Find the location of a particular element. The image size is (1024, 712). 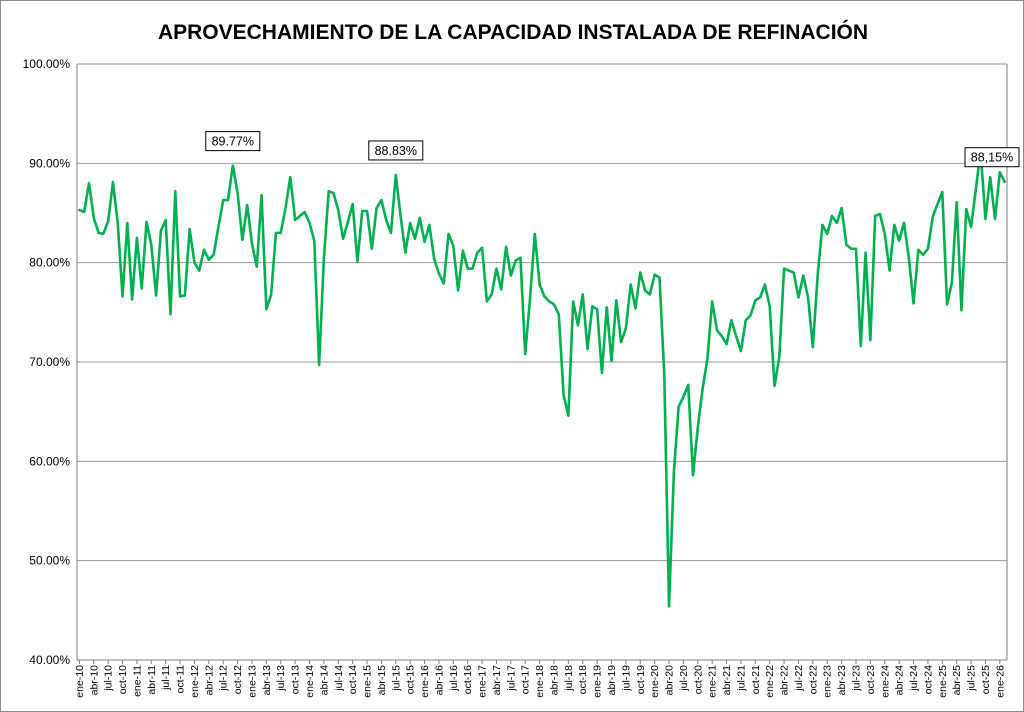

x-tick-label: abr-15 is located at coordinates (382, 680).